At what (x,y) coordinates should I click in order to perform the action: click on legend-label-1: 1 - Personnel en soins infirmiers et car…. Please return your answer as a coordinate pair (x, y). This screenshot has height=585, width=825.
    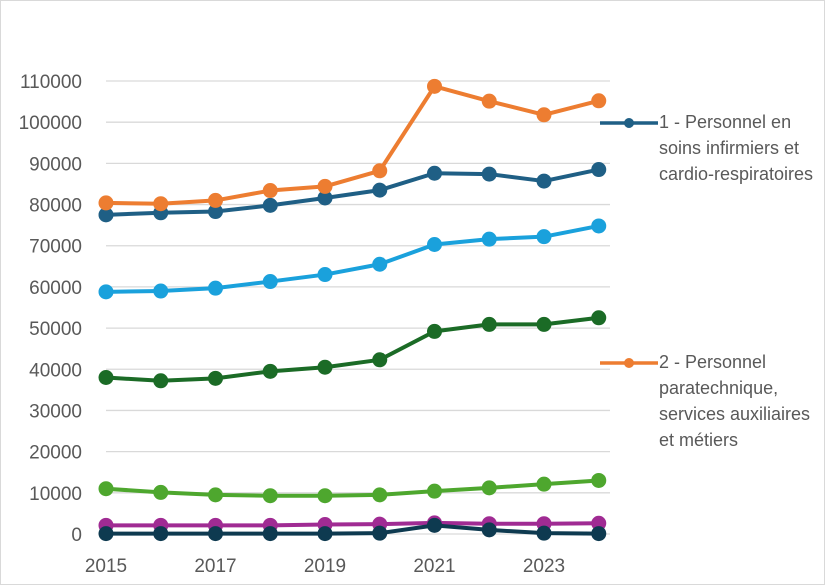
    Looking at the image, I should click on (736, 148).